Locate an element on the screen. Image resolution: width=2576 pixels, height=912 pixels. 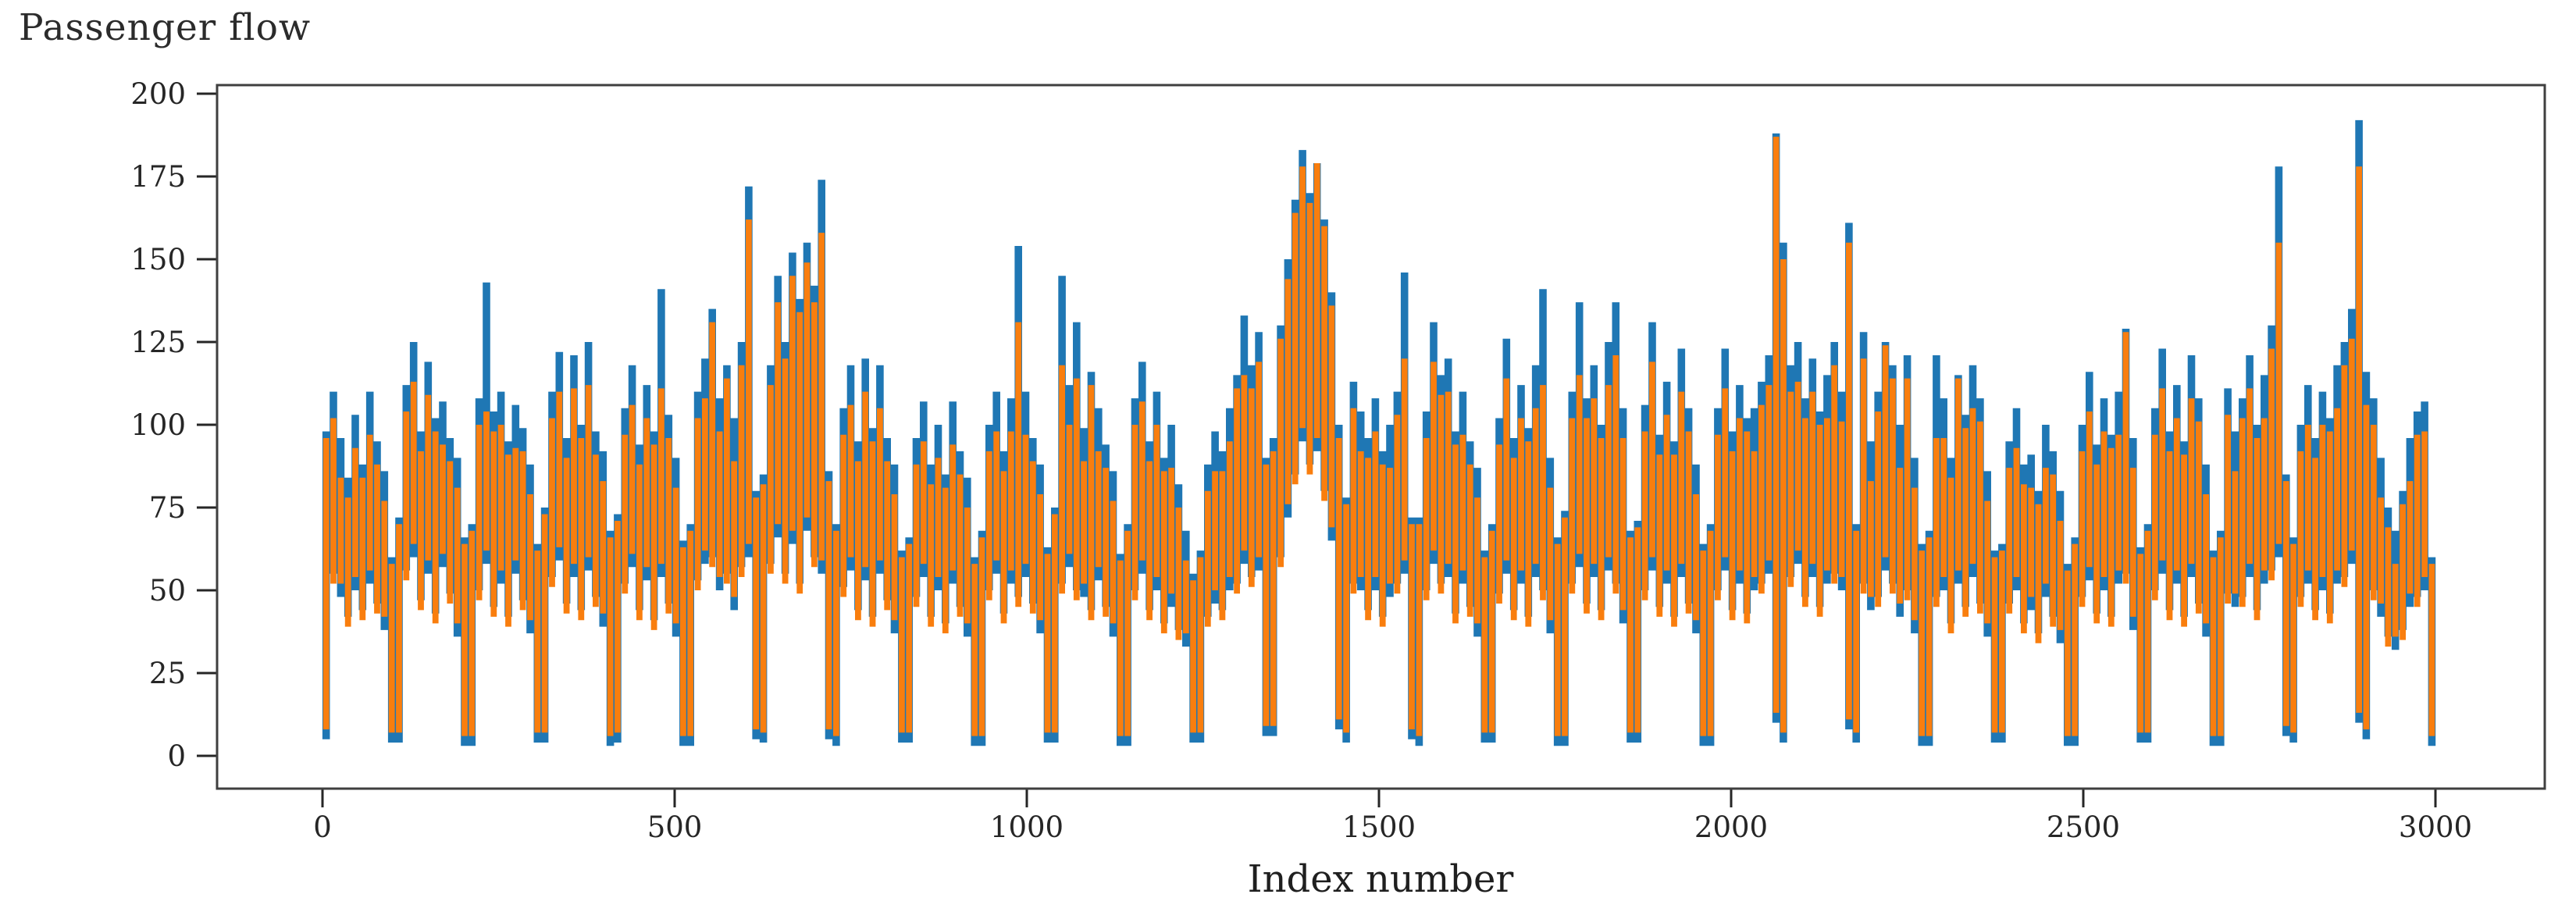
y-tick-label: 75 is located at coordinates (167, 508).